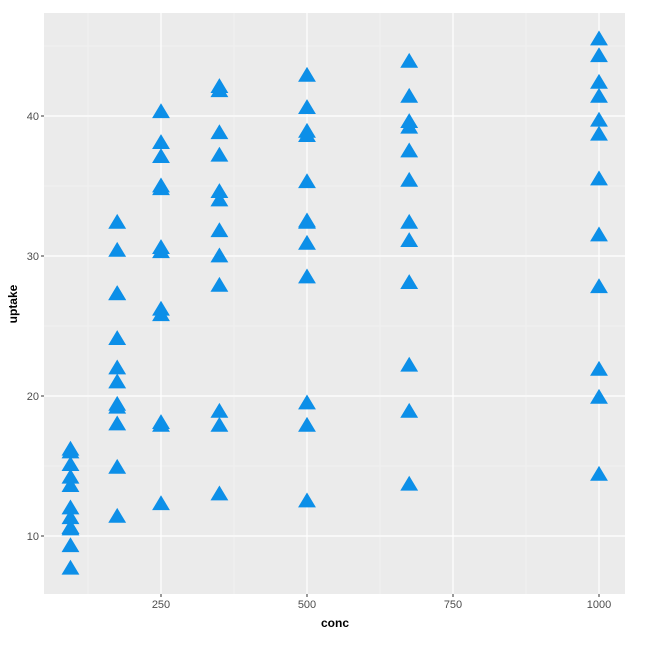  Describe the element at coordinates (381, 602) in the screenshot. I see `x-axis: 250 500 750 1000` at that location.